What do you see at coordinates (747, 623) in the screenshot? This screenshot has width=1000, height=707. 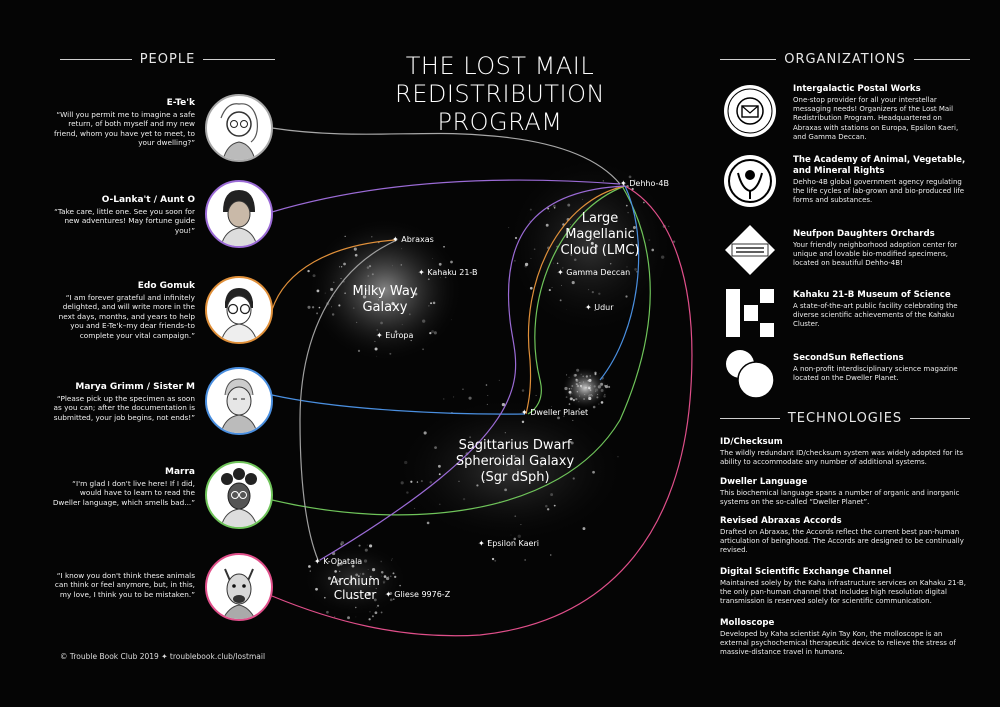 I see `tech-name: Molloscope` at bounding box center [747, 623].